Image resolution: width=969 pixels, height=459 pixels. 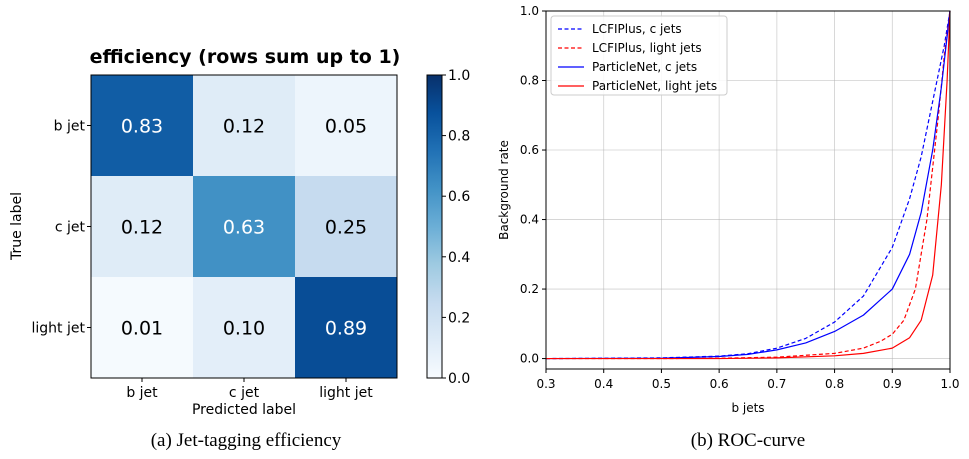 I want to click on legend-label: LCFIPlus, light jets, so click(x=647, y=48).